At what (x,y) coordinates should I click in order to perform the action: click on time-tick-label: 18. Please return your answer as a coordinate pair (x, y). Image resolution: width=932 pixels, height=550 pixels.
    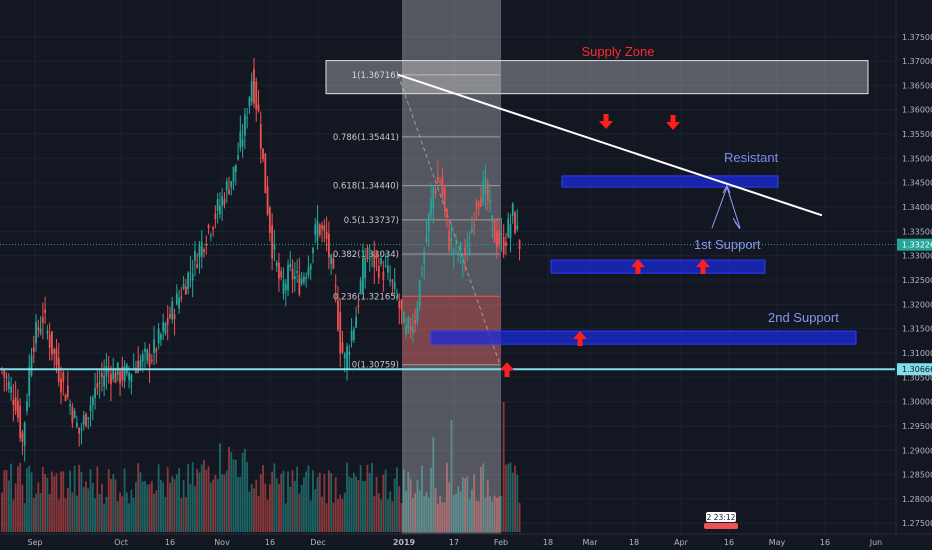
    Looking at the image, I should click on (548, 542).